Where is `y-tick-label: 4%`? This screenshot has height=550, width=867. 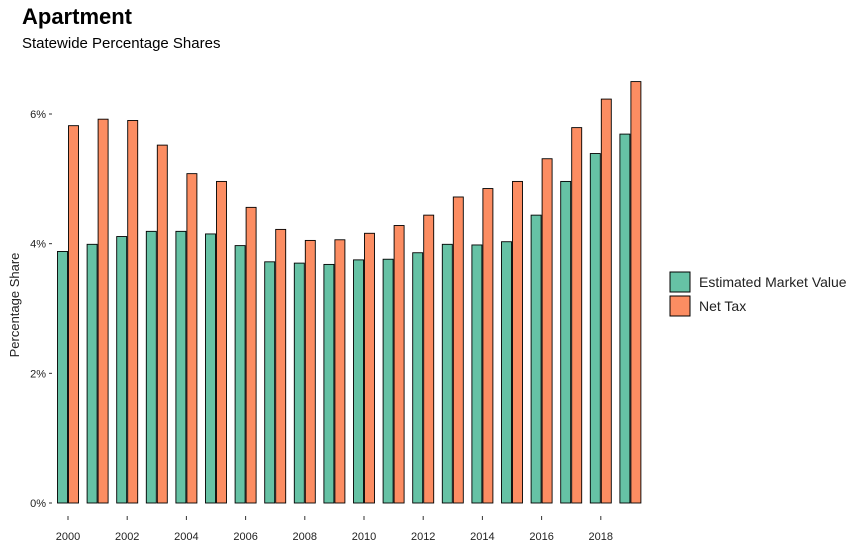
y-tick-label: 4% is located at coordinates (38, 245).